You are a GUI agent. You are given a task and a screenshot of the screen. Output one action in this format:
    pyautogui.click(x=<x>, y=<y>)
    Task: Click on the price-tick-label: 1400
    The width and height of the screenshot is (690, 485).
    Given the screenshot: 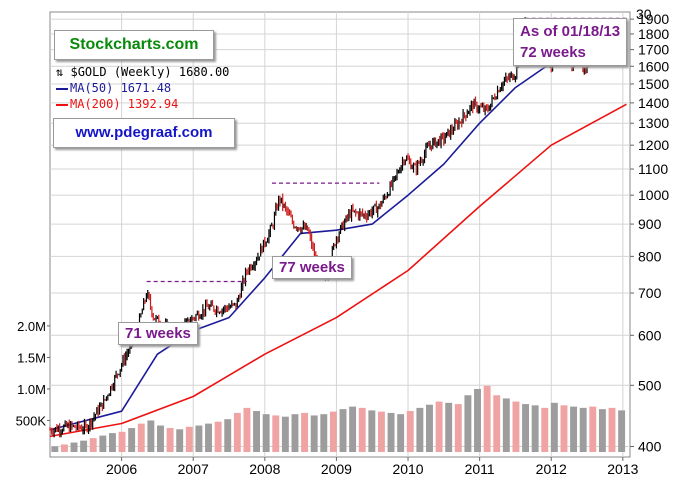 What is the action you would take?
    pyautogui.click(x=653, y=103)
    